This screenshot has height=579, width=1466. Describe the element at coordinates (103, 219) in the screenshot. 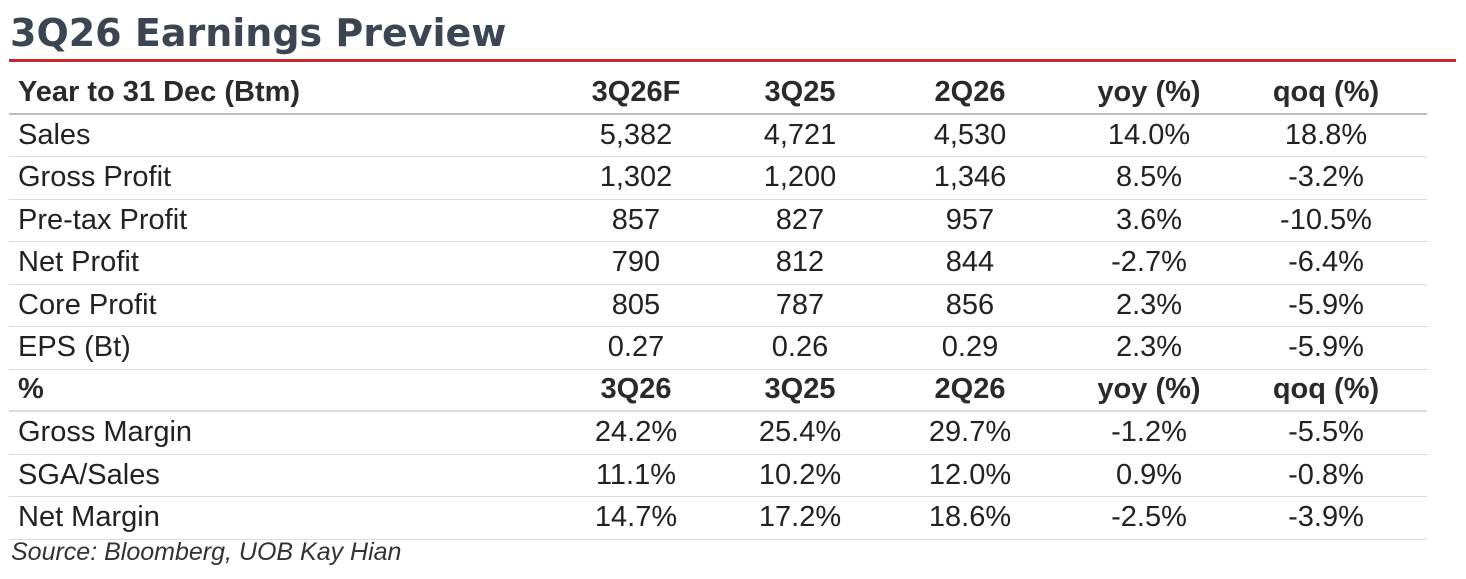

I see `row-label: Pre-tax Profit` at that location.